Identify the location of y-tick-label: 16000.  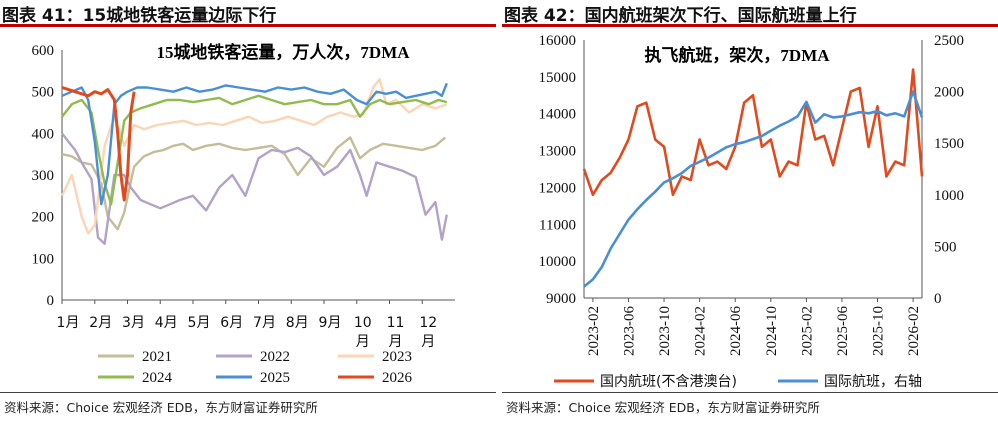
(558, 41).